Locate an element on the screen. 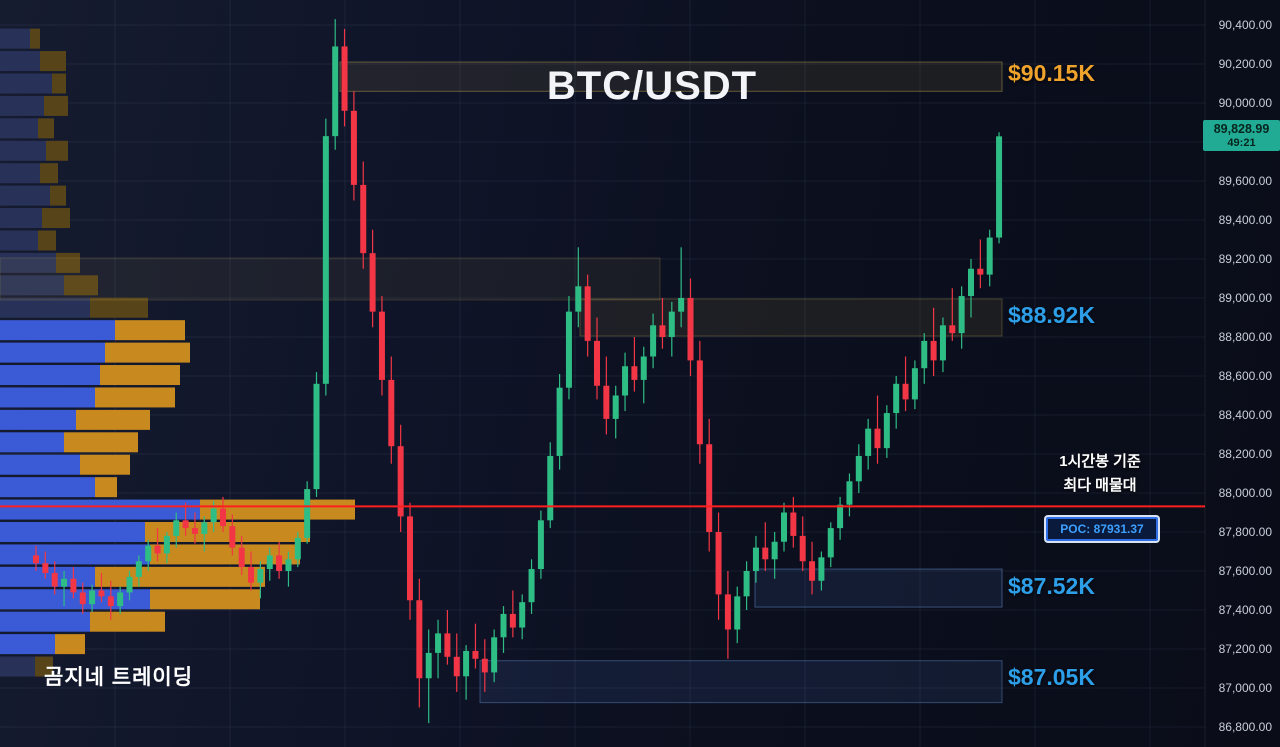  price-axis-label: 87,400.00 is located at coordinates (1245, 610).